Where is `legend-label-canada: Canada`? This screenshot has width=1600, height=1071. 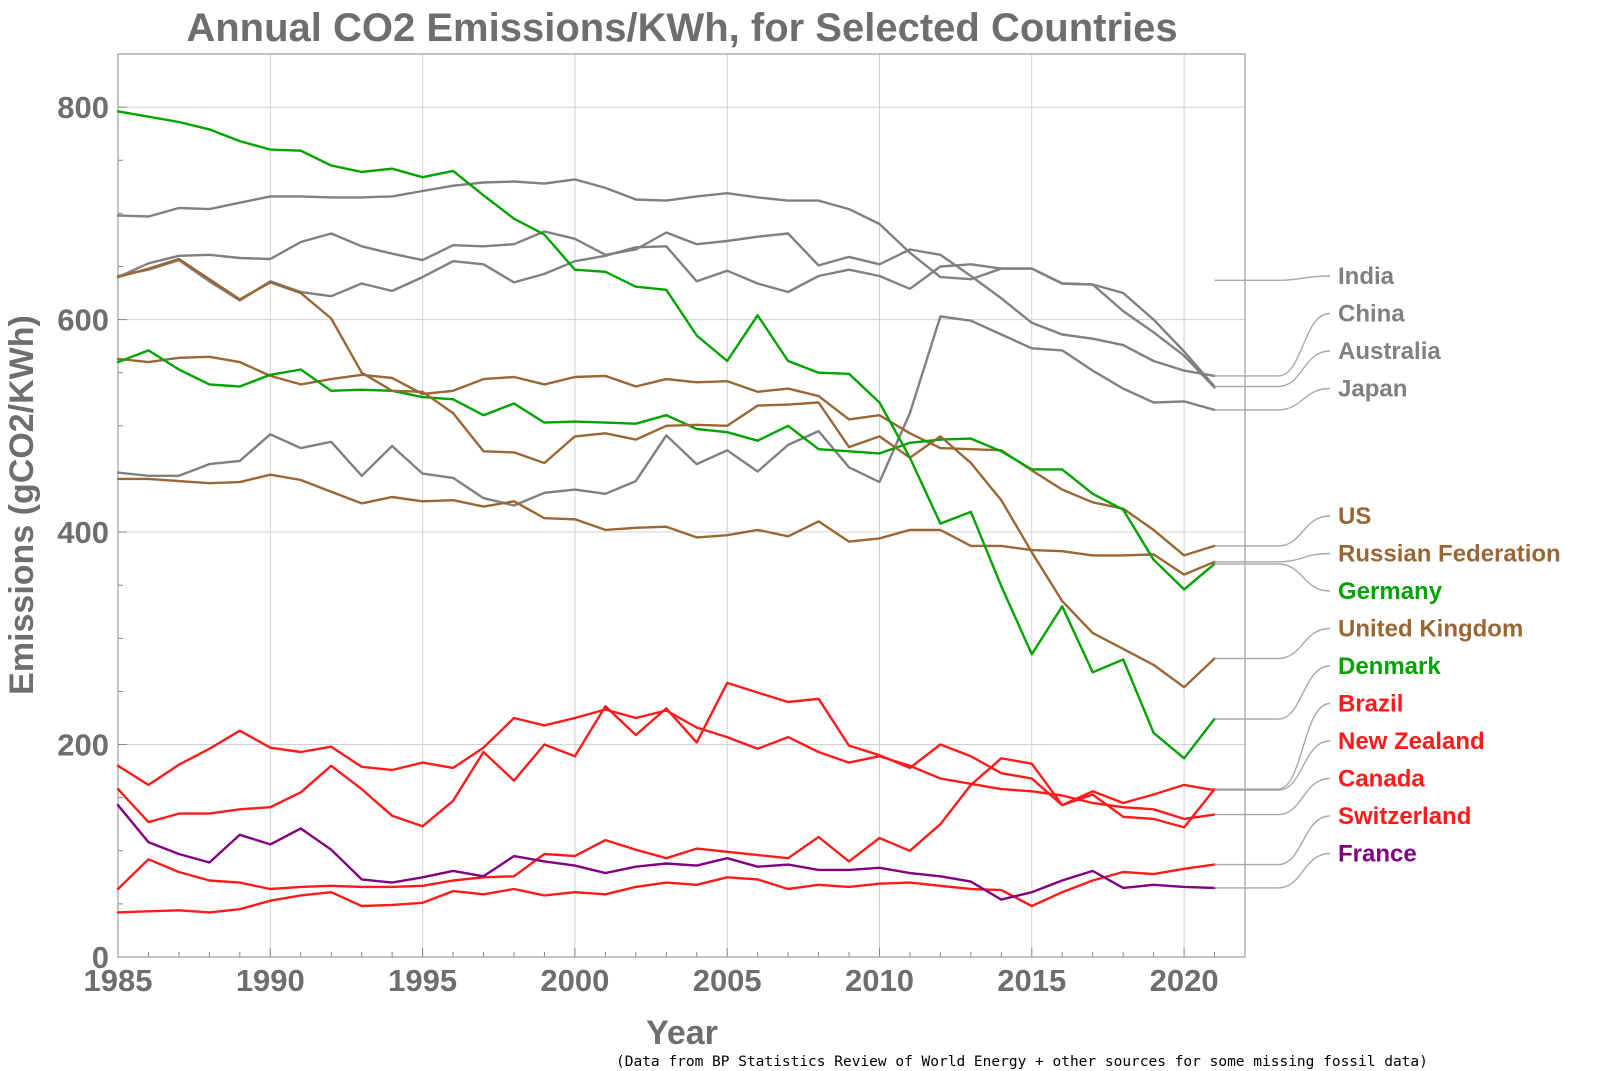 legend-label-canada: Canada is located at coordinates (1381, 779).